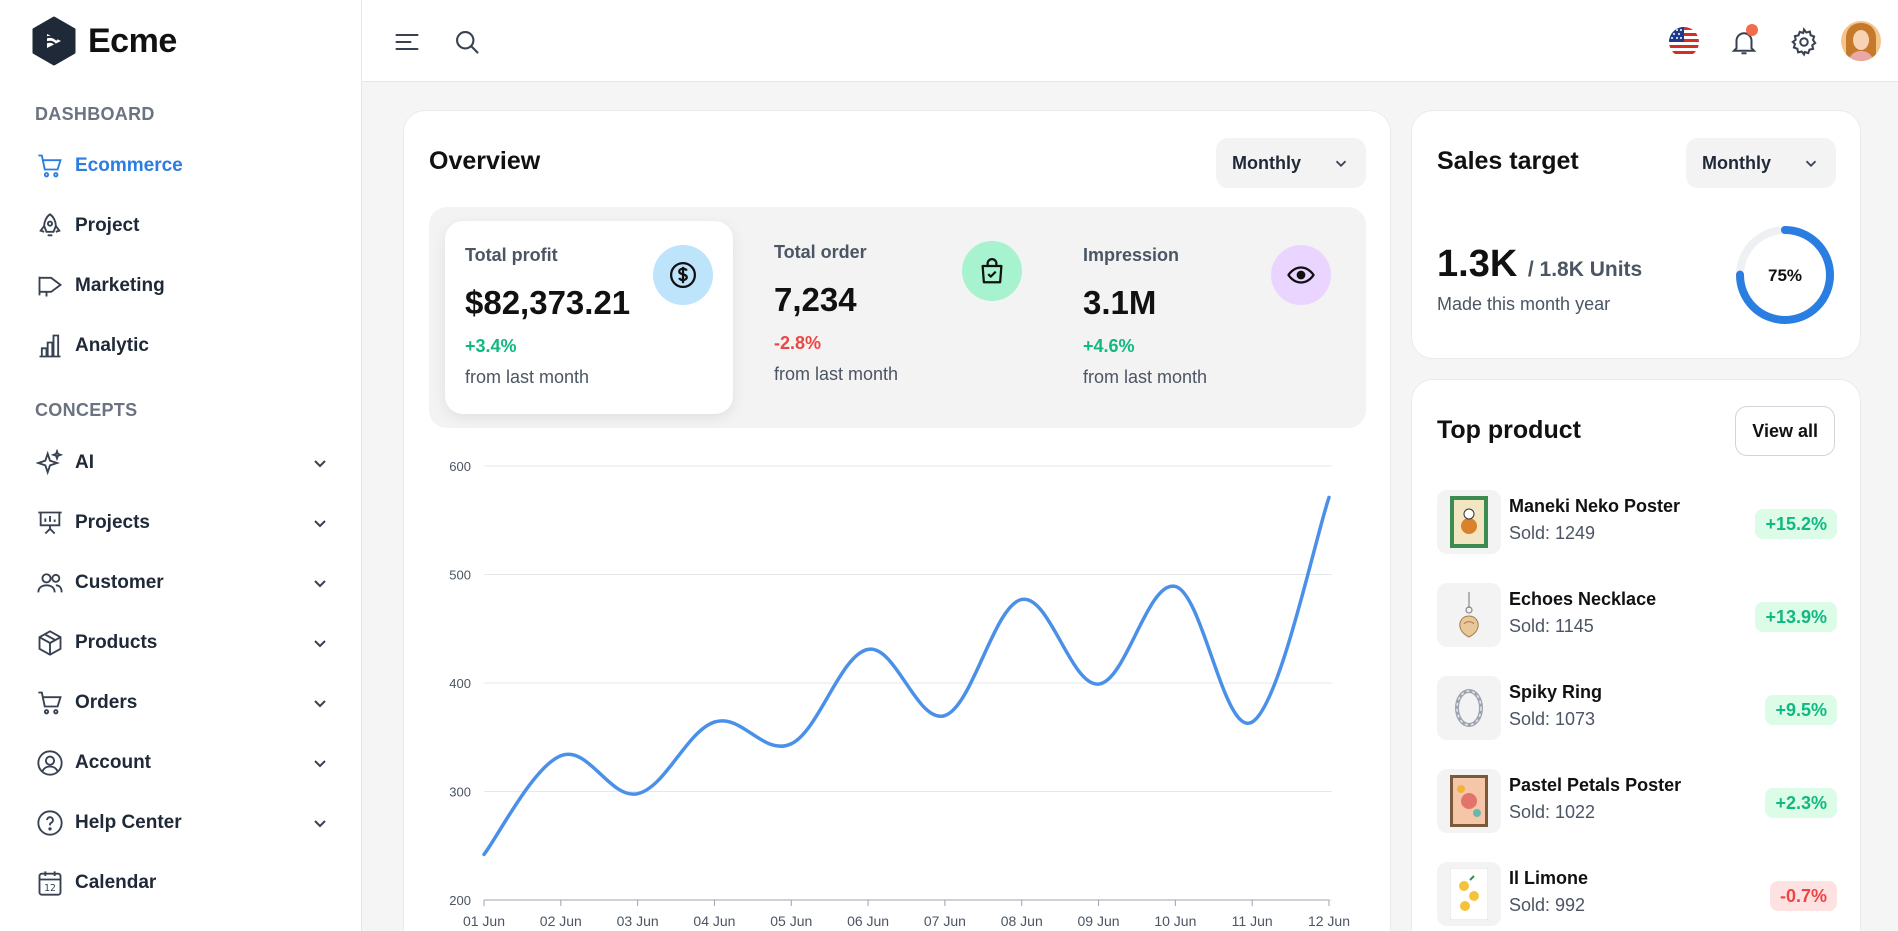 The height and width of the screenshot is (931, 1898). Describe the element at coordinates (1752, 30) in the screenshot. I see `notification-dot` at that location.